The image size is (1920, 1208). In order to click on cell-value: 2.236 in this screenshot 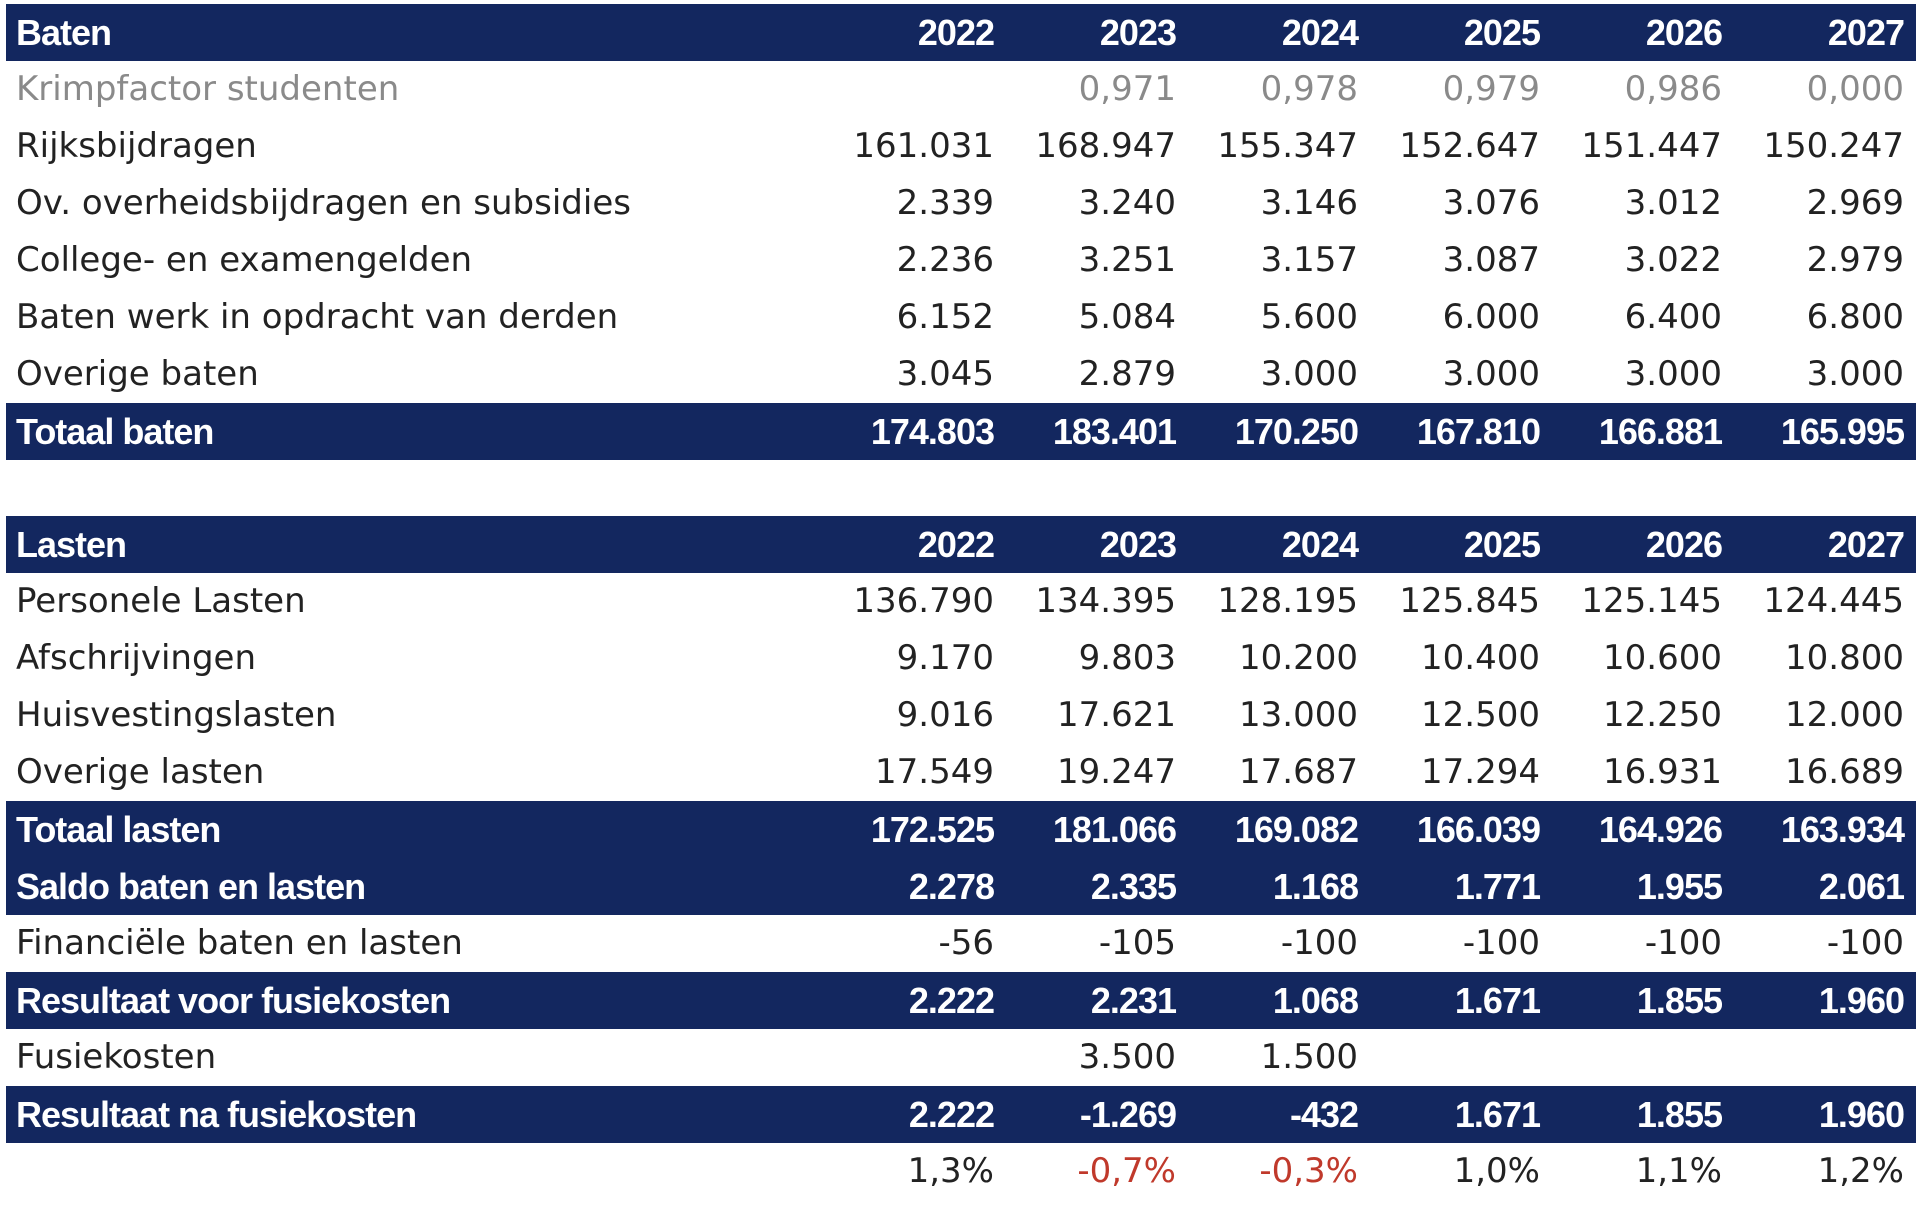, I will do `click(945, 260)`.